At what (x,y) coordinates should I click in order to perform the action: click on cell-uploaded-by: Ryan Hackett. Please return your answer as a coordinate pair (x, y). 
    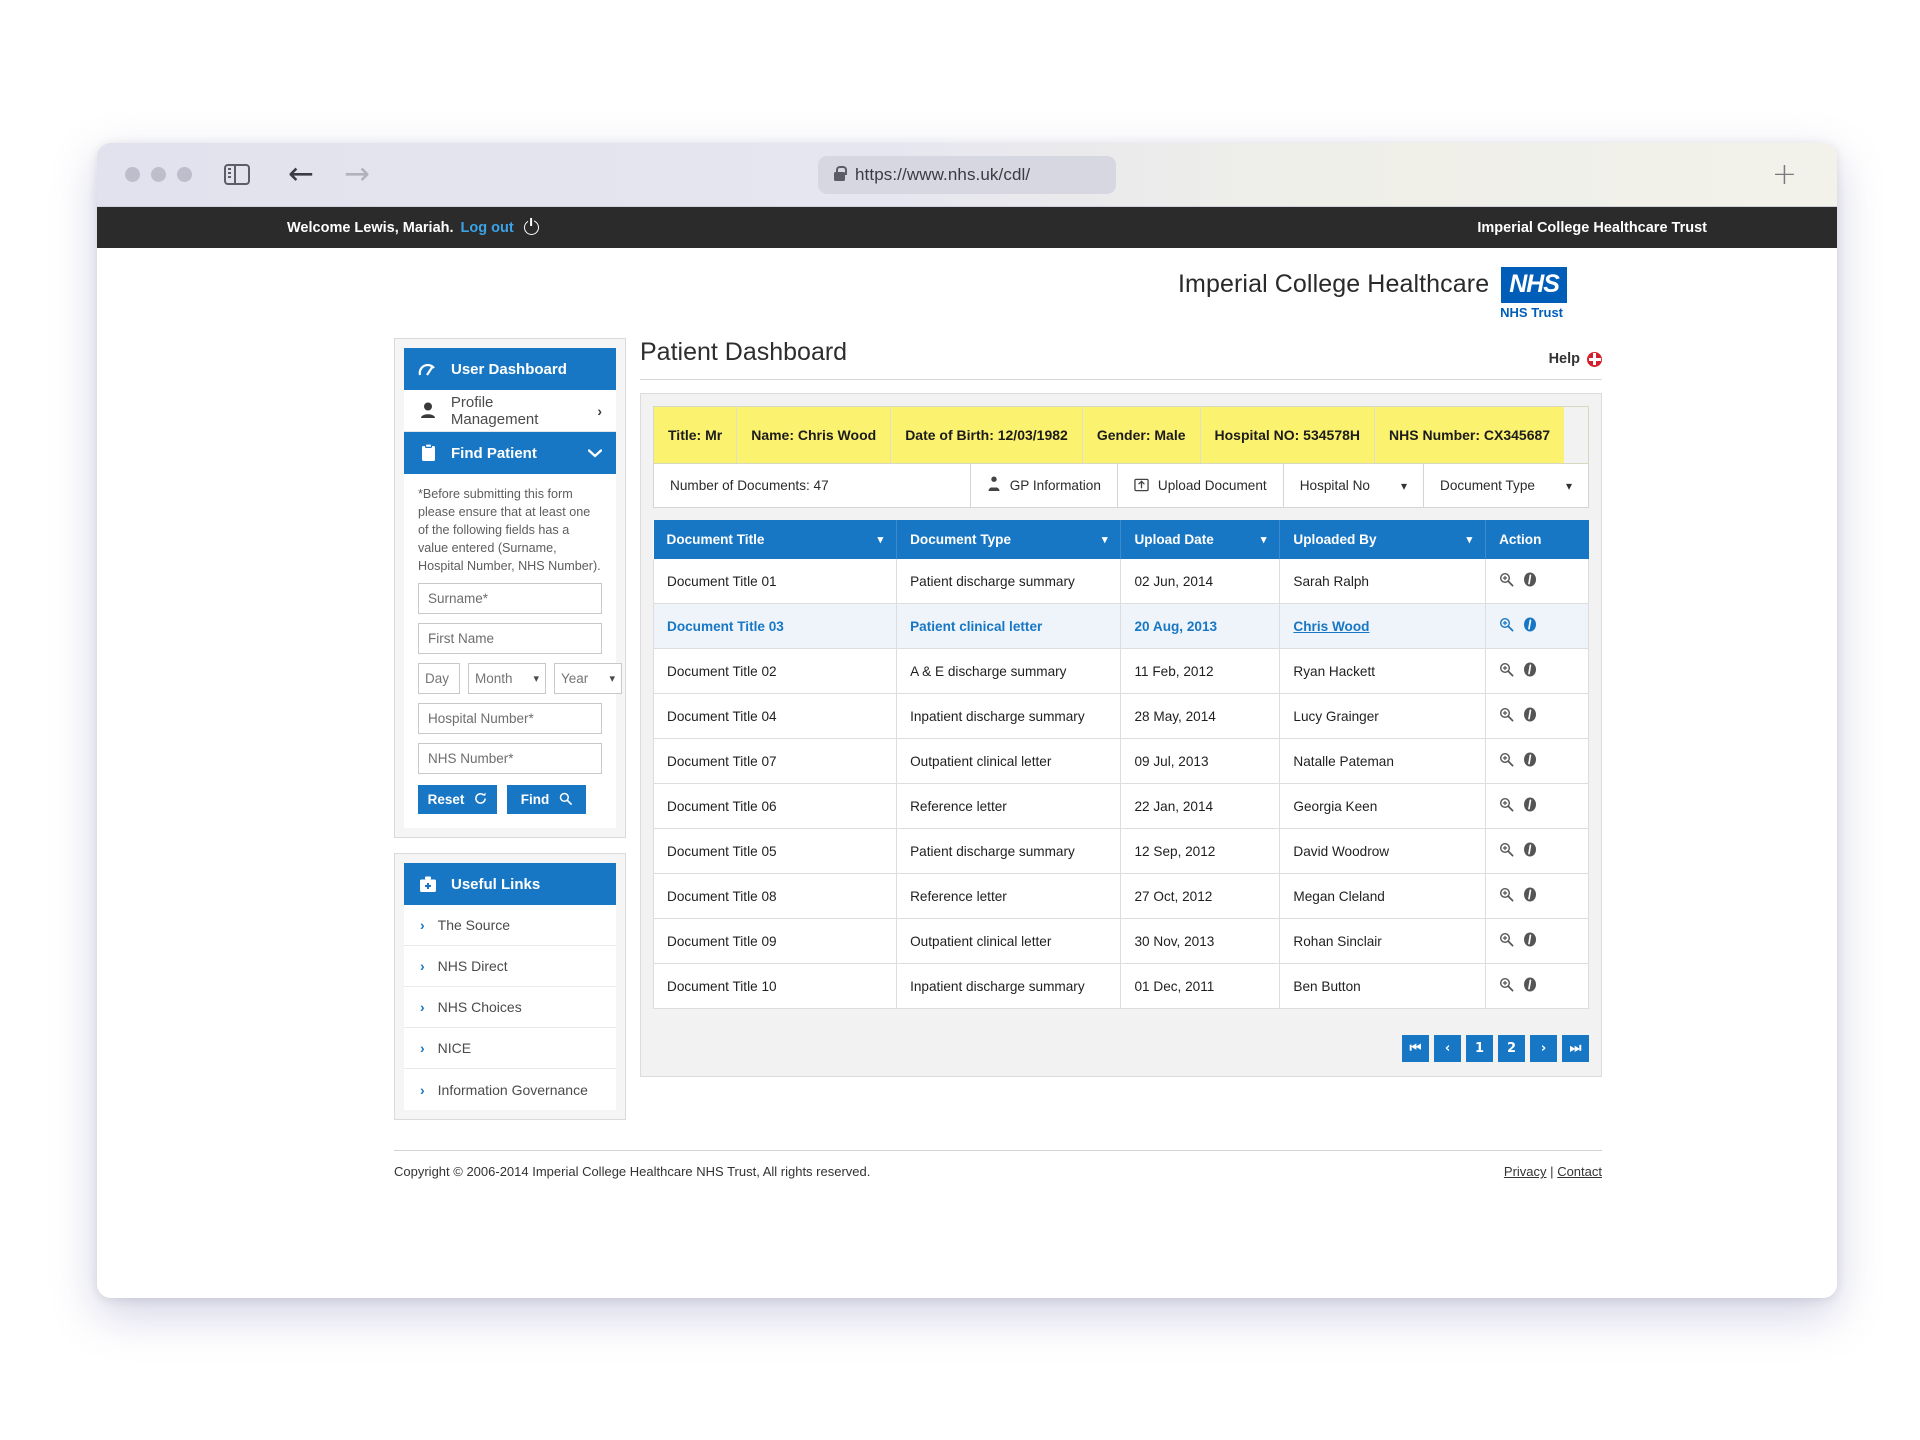
    Looking at the image, I should click on (1383, 671).